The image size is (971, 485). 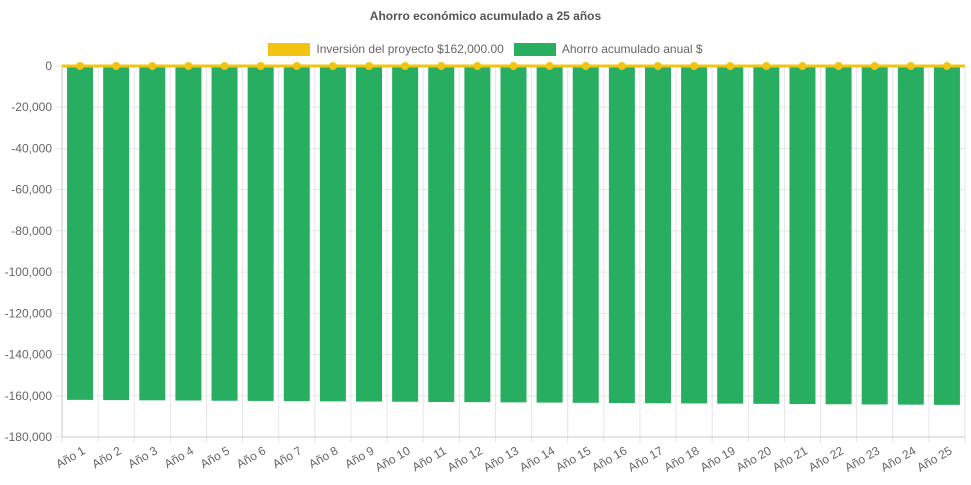 What do you see at coordinates (826, 458) in the screenshot?
I see `x-tick-label: Año 22` at bounding box center [826, 458].